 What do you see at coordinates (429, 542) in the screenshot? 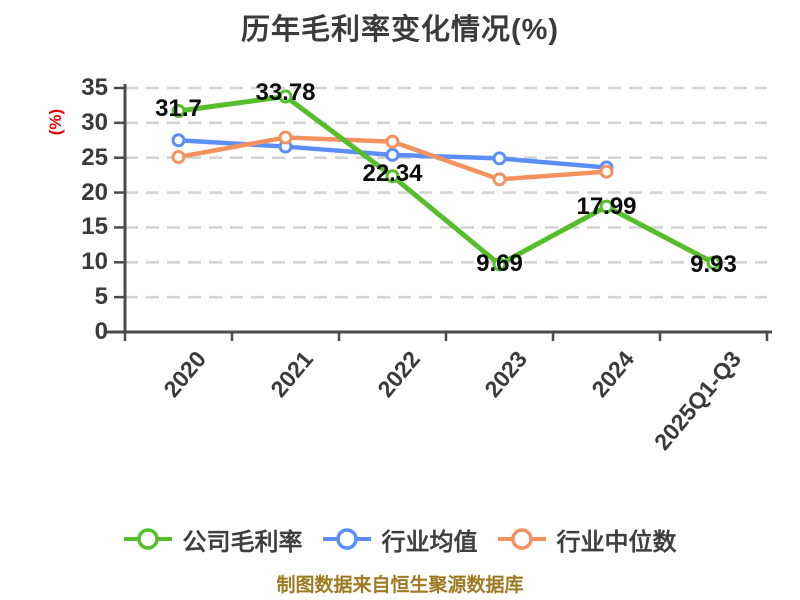
I see `legend-label: 行业均值` at bounding box center [429, 542].